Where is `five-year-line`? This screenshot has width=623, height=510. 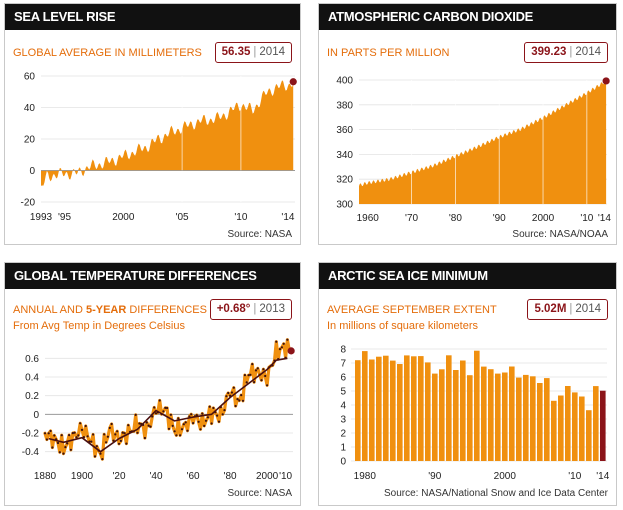 five-year-line is located at coordinates (168, 405).